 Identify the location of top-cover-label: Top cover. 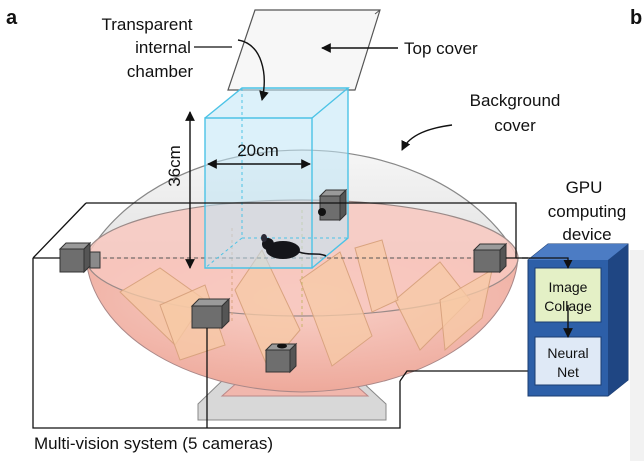
(441, 48).